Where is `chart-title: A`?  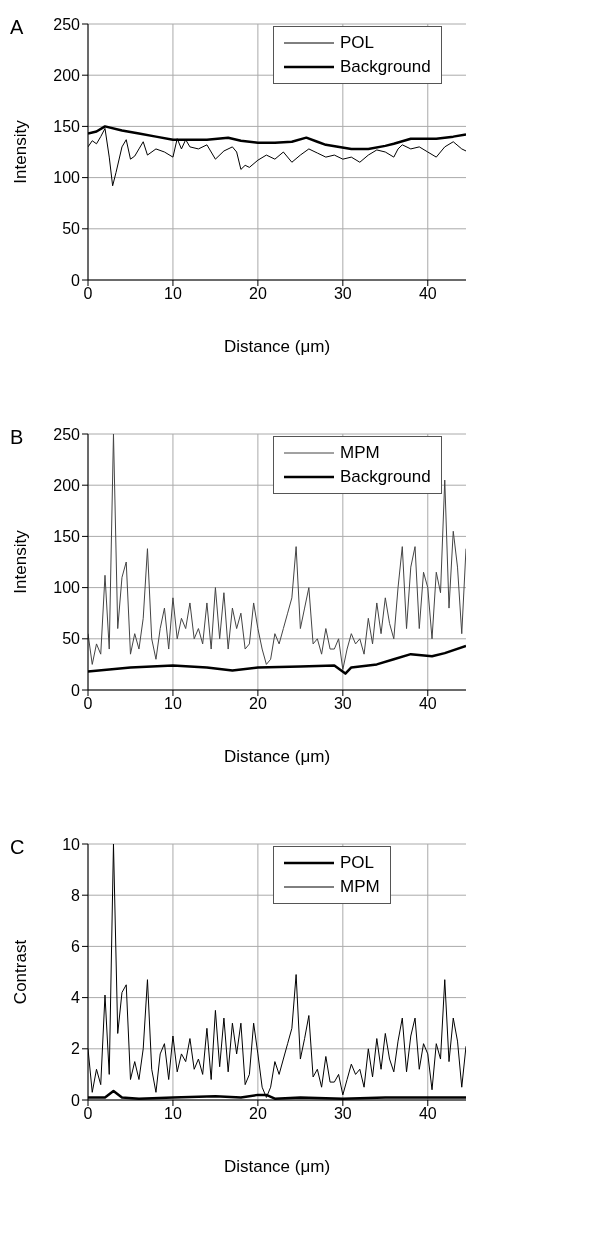
chart-title: A is located at coordinates (17, 27).